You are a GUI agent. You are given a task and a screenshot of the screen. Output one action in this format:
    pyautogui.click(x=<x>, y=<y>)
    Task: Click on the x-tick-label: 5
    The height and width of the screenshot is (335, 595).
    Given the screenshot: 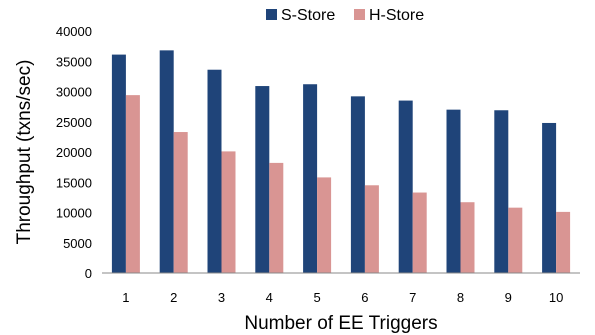 What is the action you would take?
    pyautogui.click(x=316, y=297)
    